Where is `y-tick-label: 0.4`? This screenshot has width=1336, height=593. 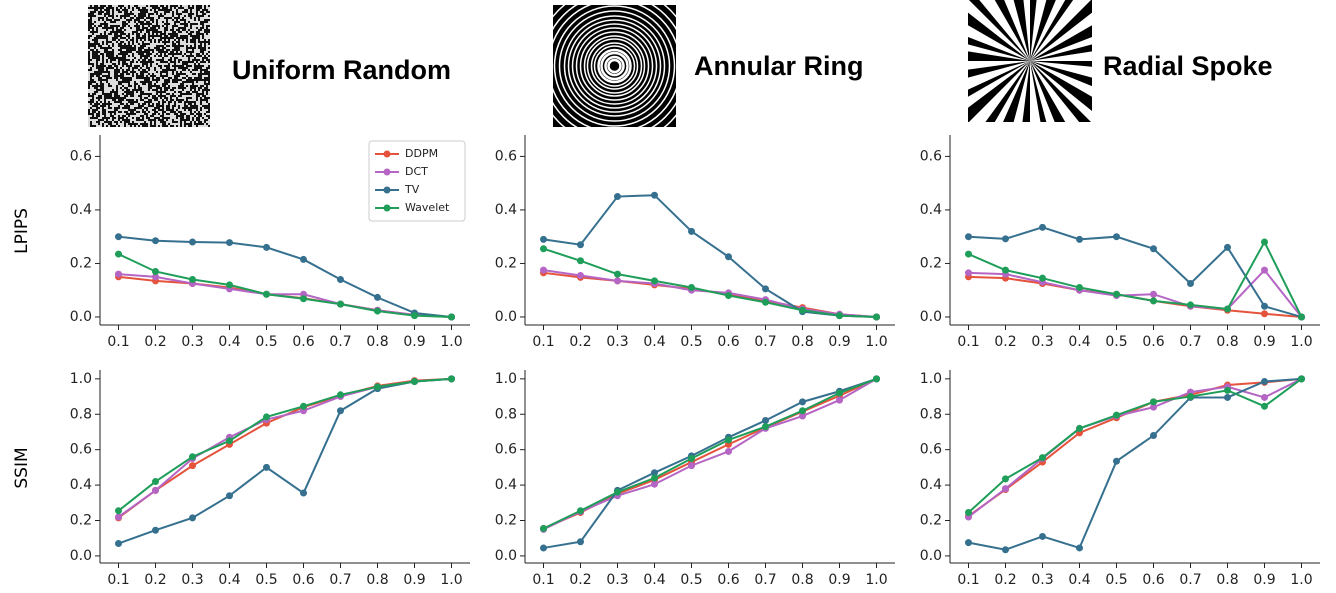 y-tick-label: 0.4 is located at coordinates (81, 210).